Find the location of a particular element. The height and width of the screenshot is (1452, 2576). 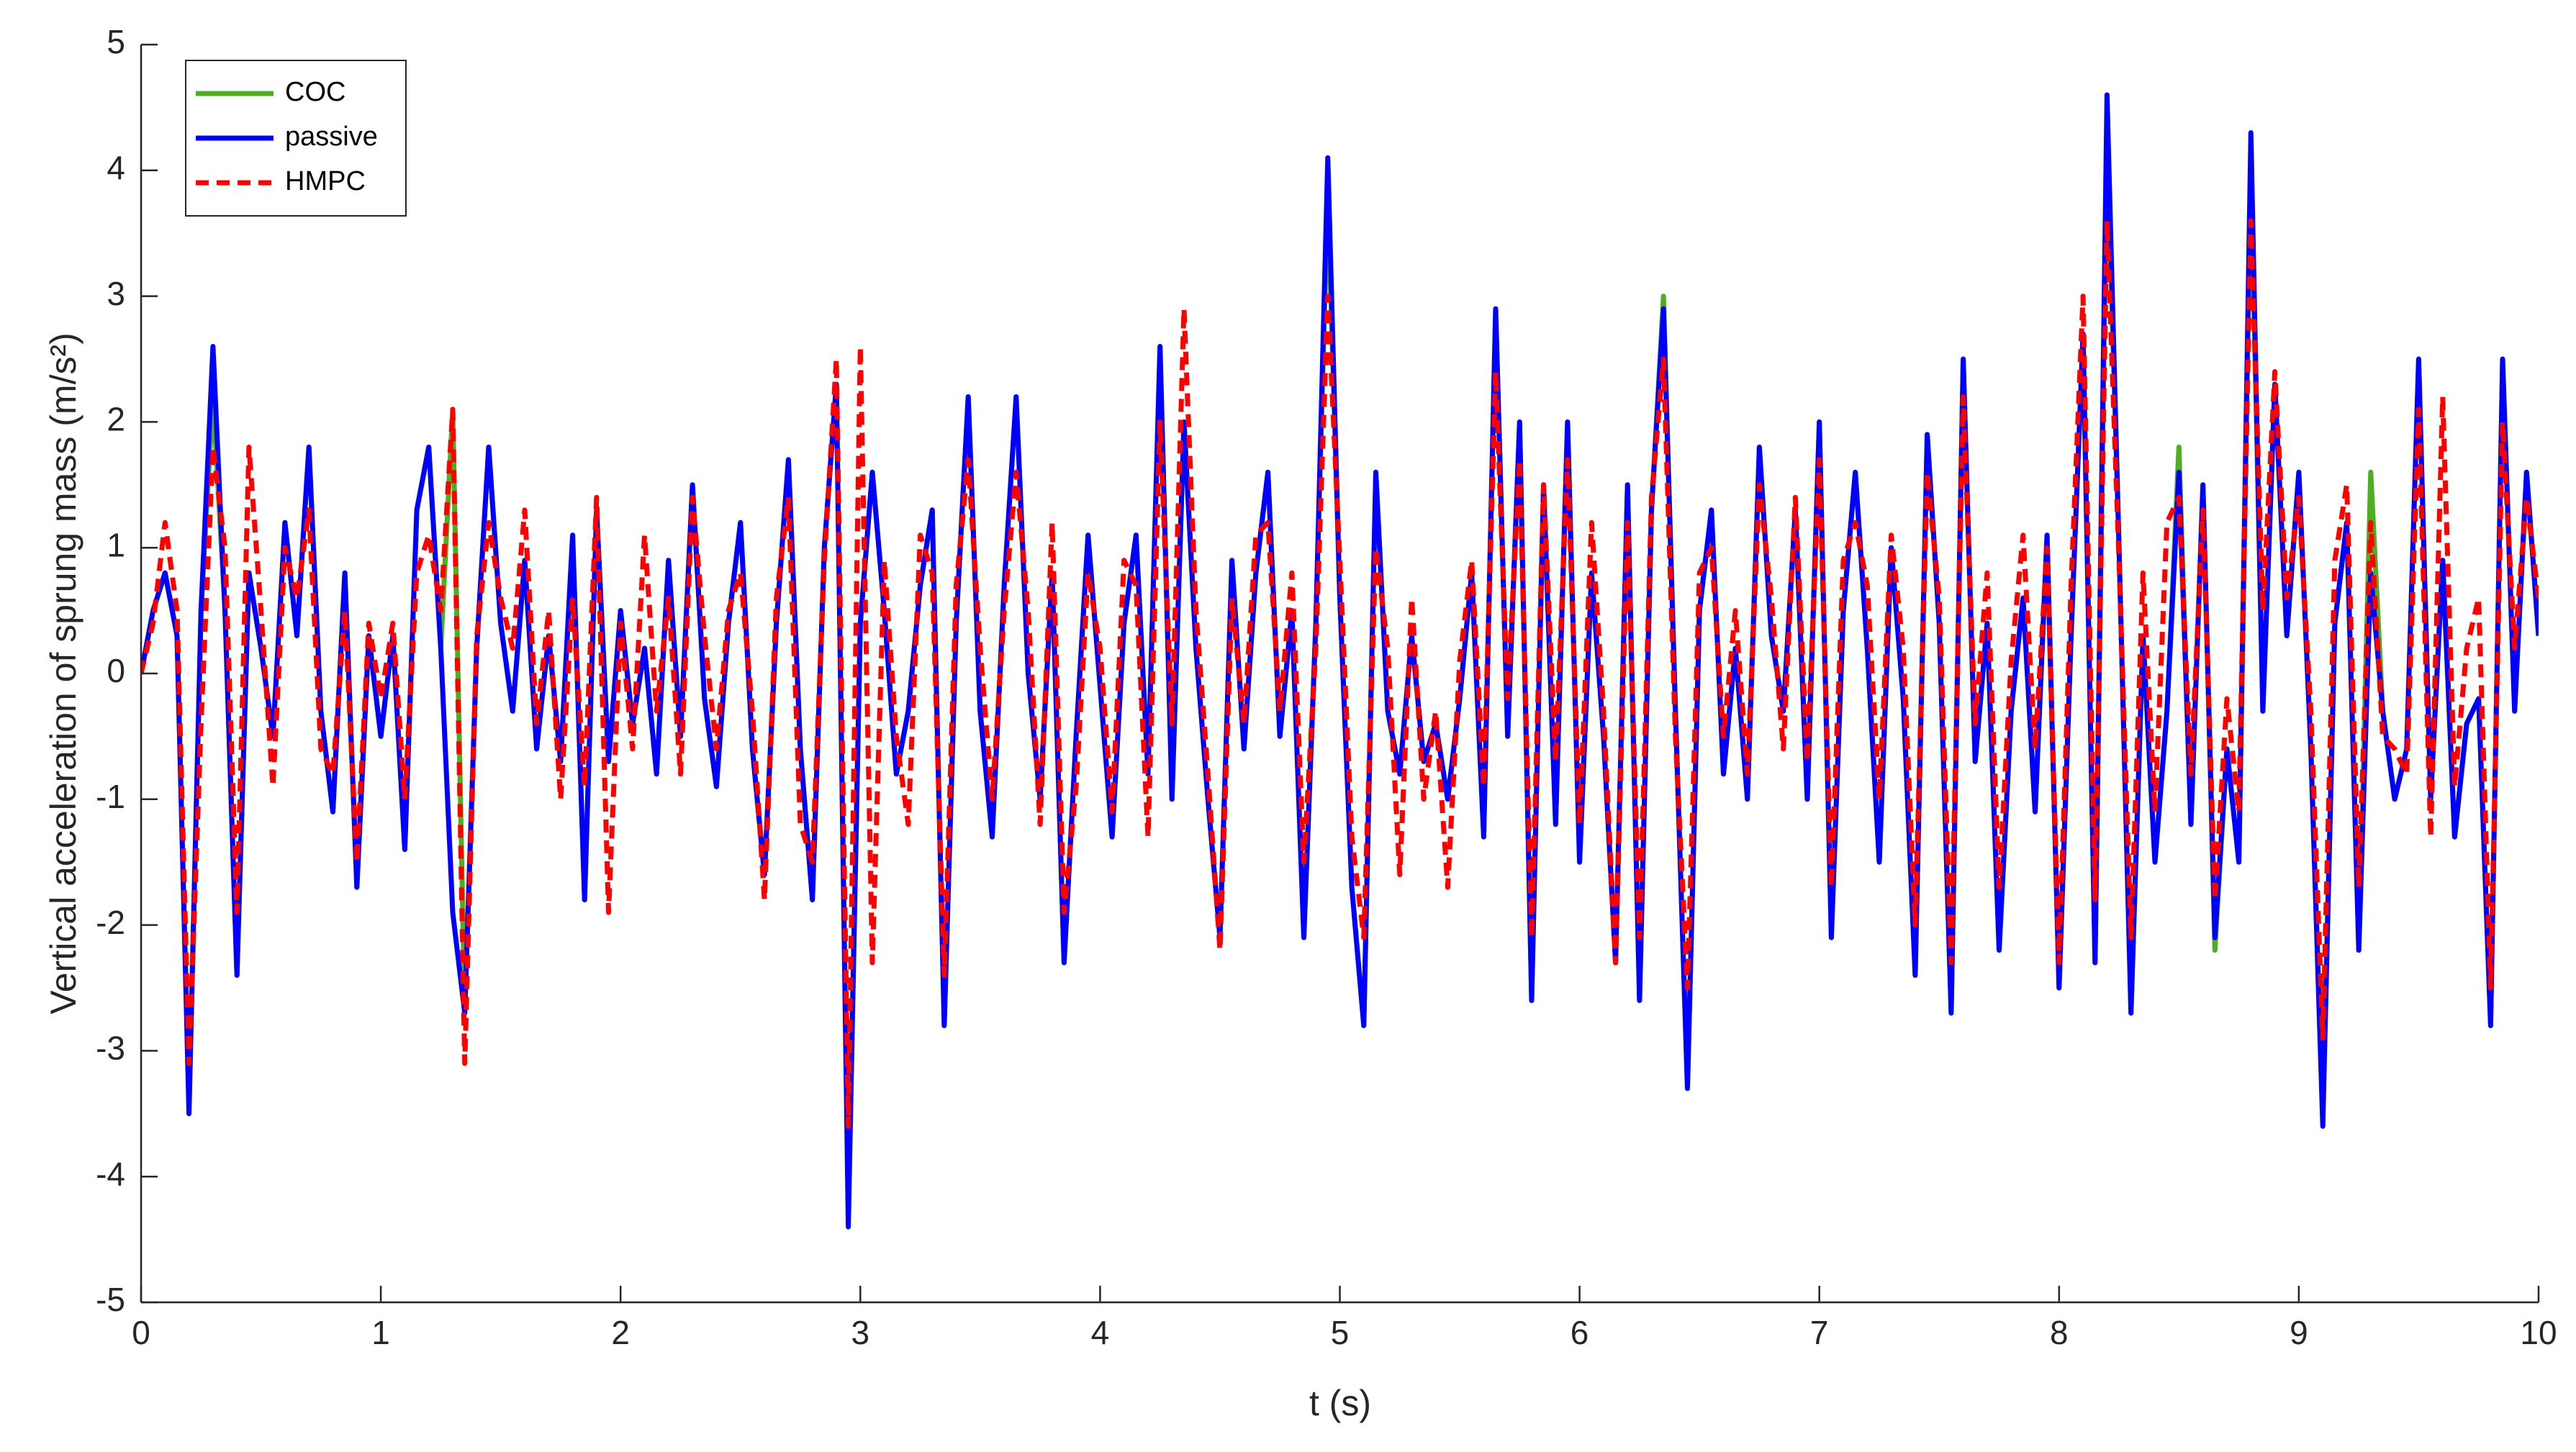

y-tick-label: 1 is located at coordinates (116, 544).